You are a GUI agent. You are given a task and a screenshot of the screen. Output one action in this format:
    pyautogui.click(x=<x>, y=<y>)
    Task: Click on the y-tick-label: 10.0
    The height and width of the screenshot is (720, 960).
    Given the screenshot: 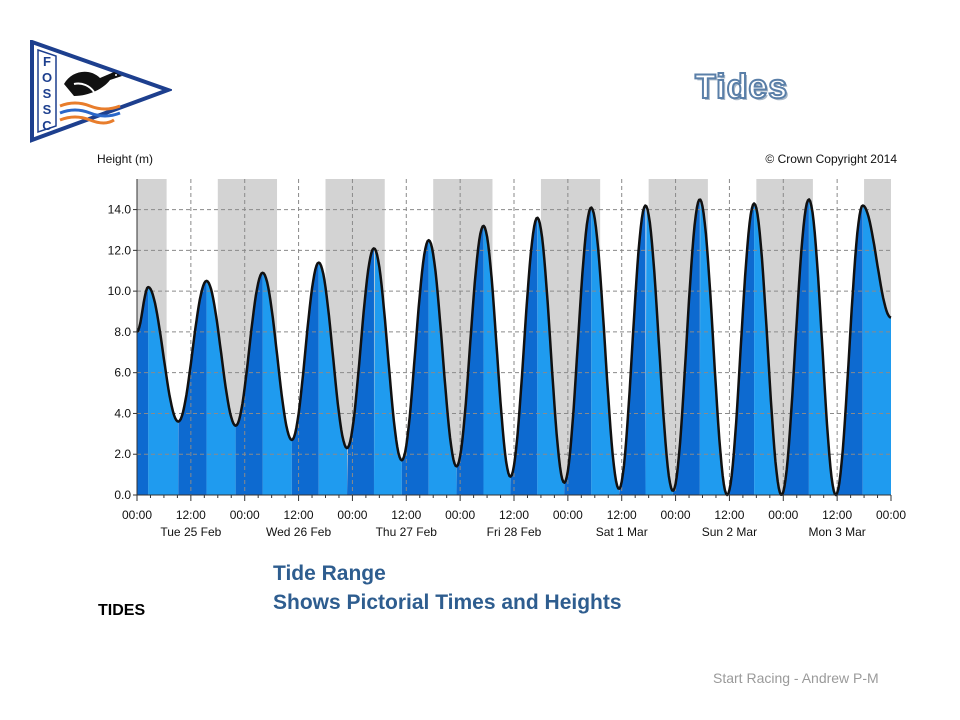 What is the action you would take?
    pyautogui.click(x=120, y=291)
    